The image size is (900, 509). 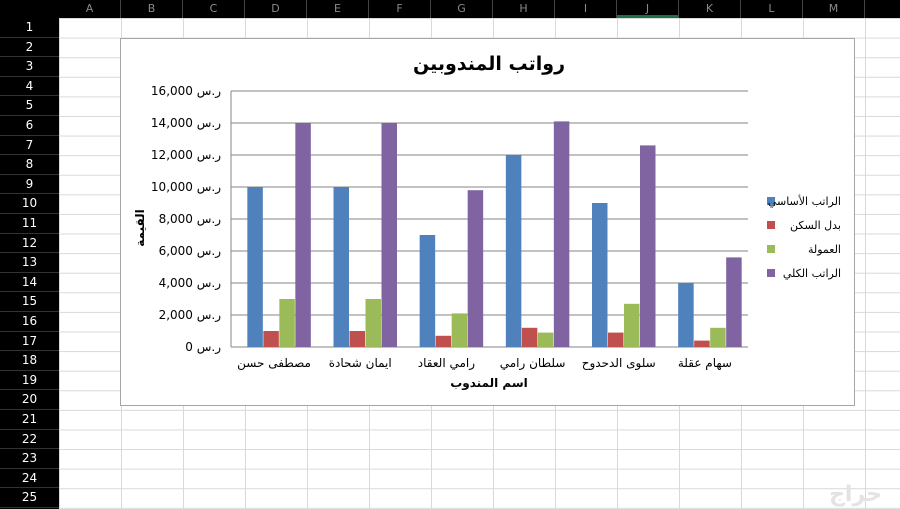 I want to click on legend-label: الراتب الأساسي, so click(x=804, y=201).